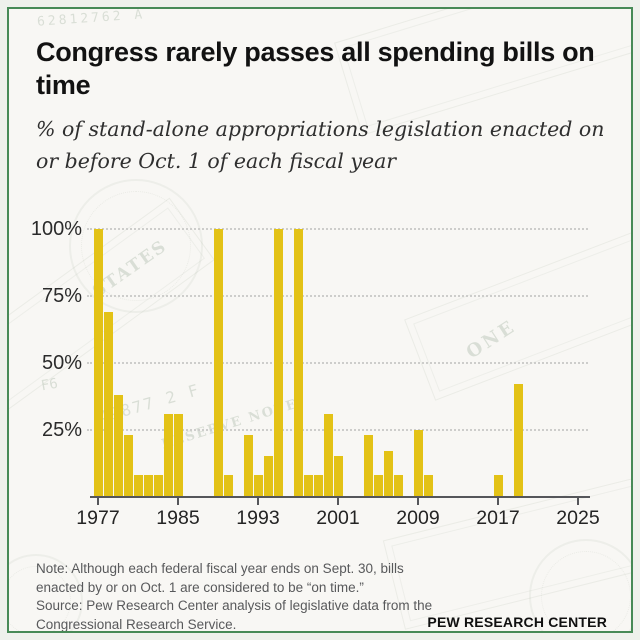  I want to click on chart-title-line2: time, so click(63, 85).